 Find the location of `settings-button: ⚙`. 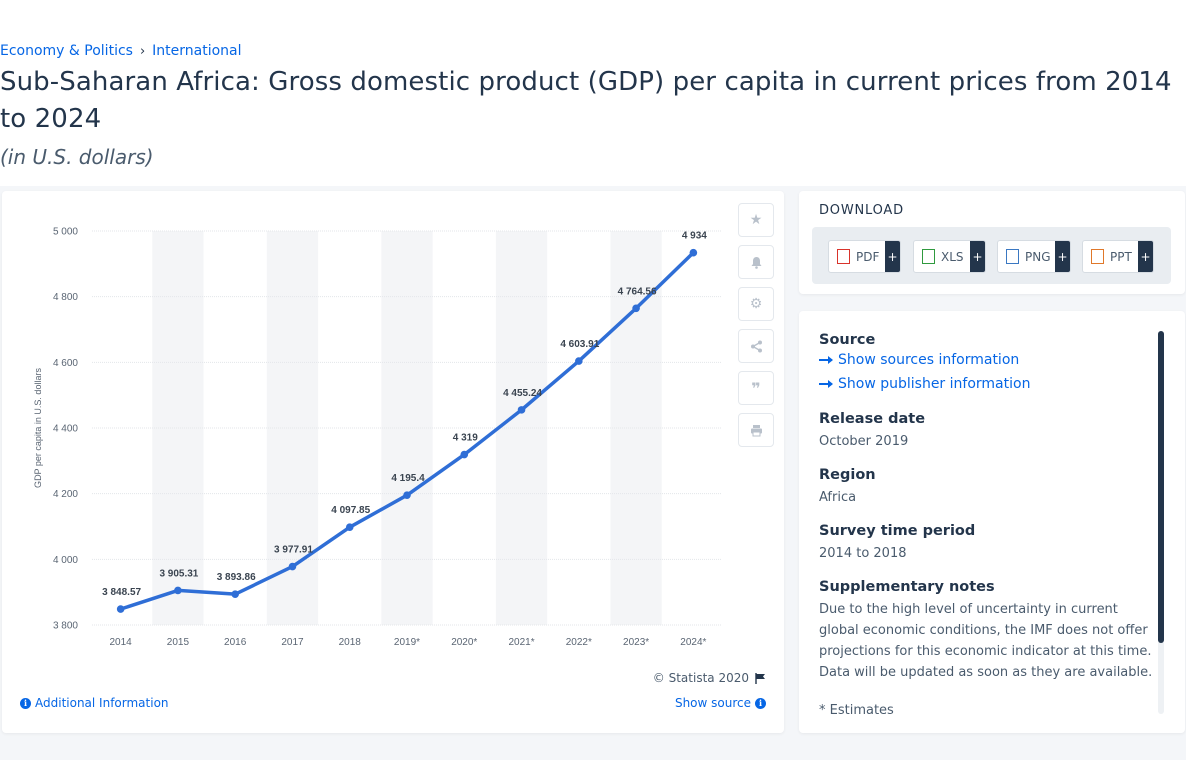

settings-button: ⚙ is located at coordinates (756, 304).